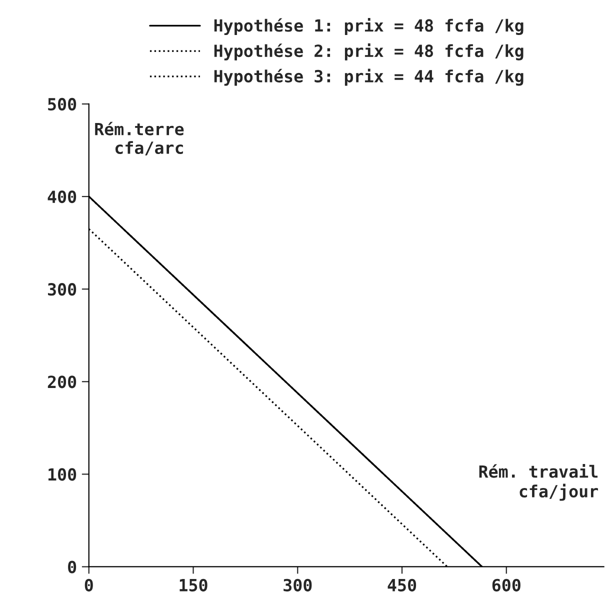 The image size is (613, 601). What do you see at coordinates (506, 585) in the screenshot?
I see `x-tick-label: 600` at bounding box center [506, 585].